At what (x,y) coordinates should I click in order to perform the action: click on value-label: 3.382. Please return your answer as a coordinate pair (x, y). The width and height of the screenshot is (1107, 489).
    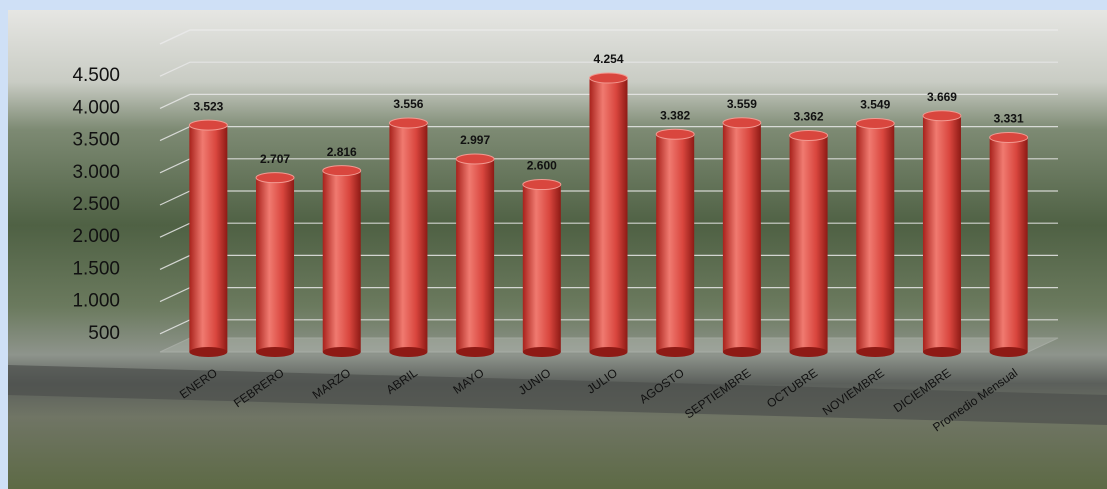
    Looking at the image, I should click on (675, 115).